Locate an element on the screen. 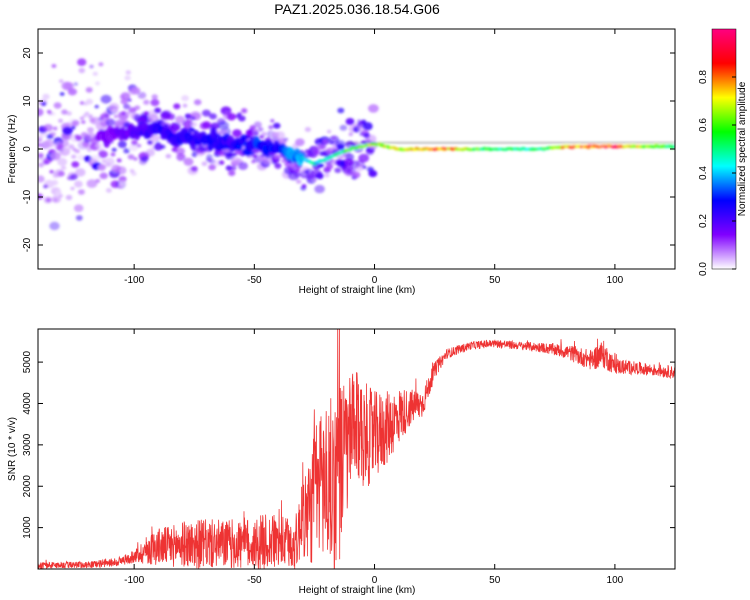  snr-y-tick-label: 1000 is located at coordinates (27, 527).